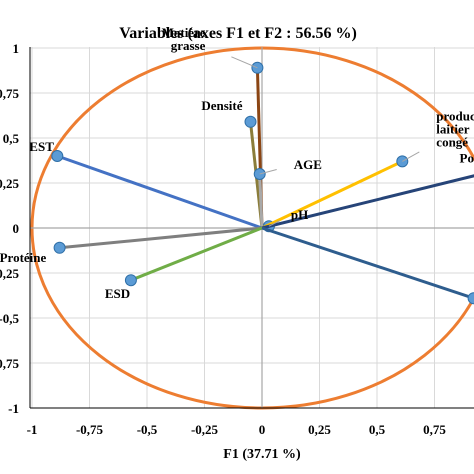 The height and width of the screenshot is (474, 474). Describe the element at coordinates (90, 429) in the screenshot. I see `x-tick-label: -0,75` at that location.